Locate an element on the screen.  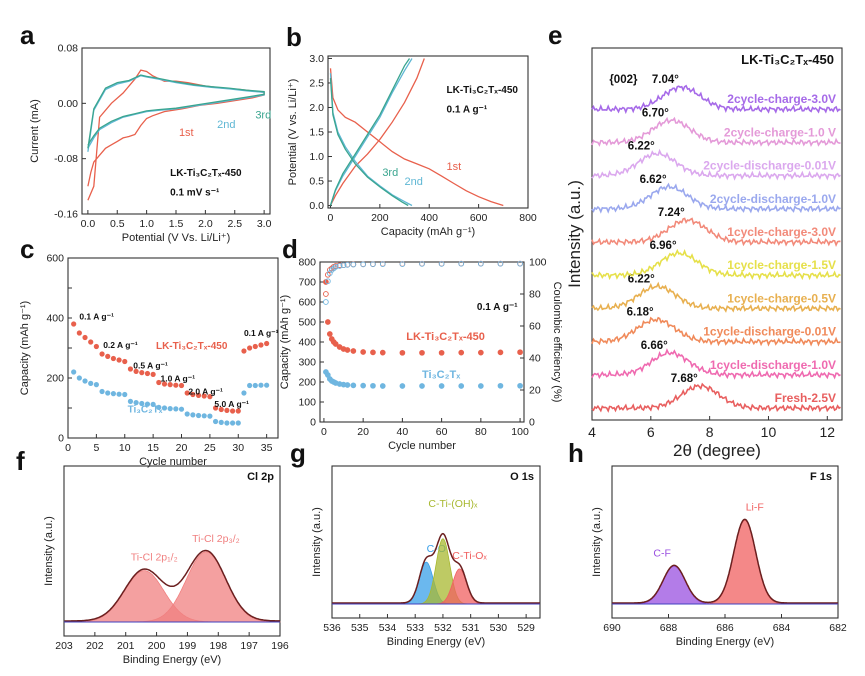
trace-label: 2cycle-charge-1.0 V is located at coordinates (780, 132).